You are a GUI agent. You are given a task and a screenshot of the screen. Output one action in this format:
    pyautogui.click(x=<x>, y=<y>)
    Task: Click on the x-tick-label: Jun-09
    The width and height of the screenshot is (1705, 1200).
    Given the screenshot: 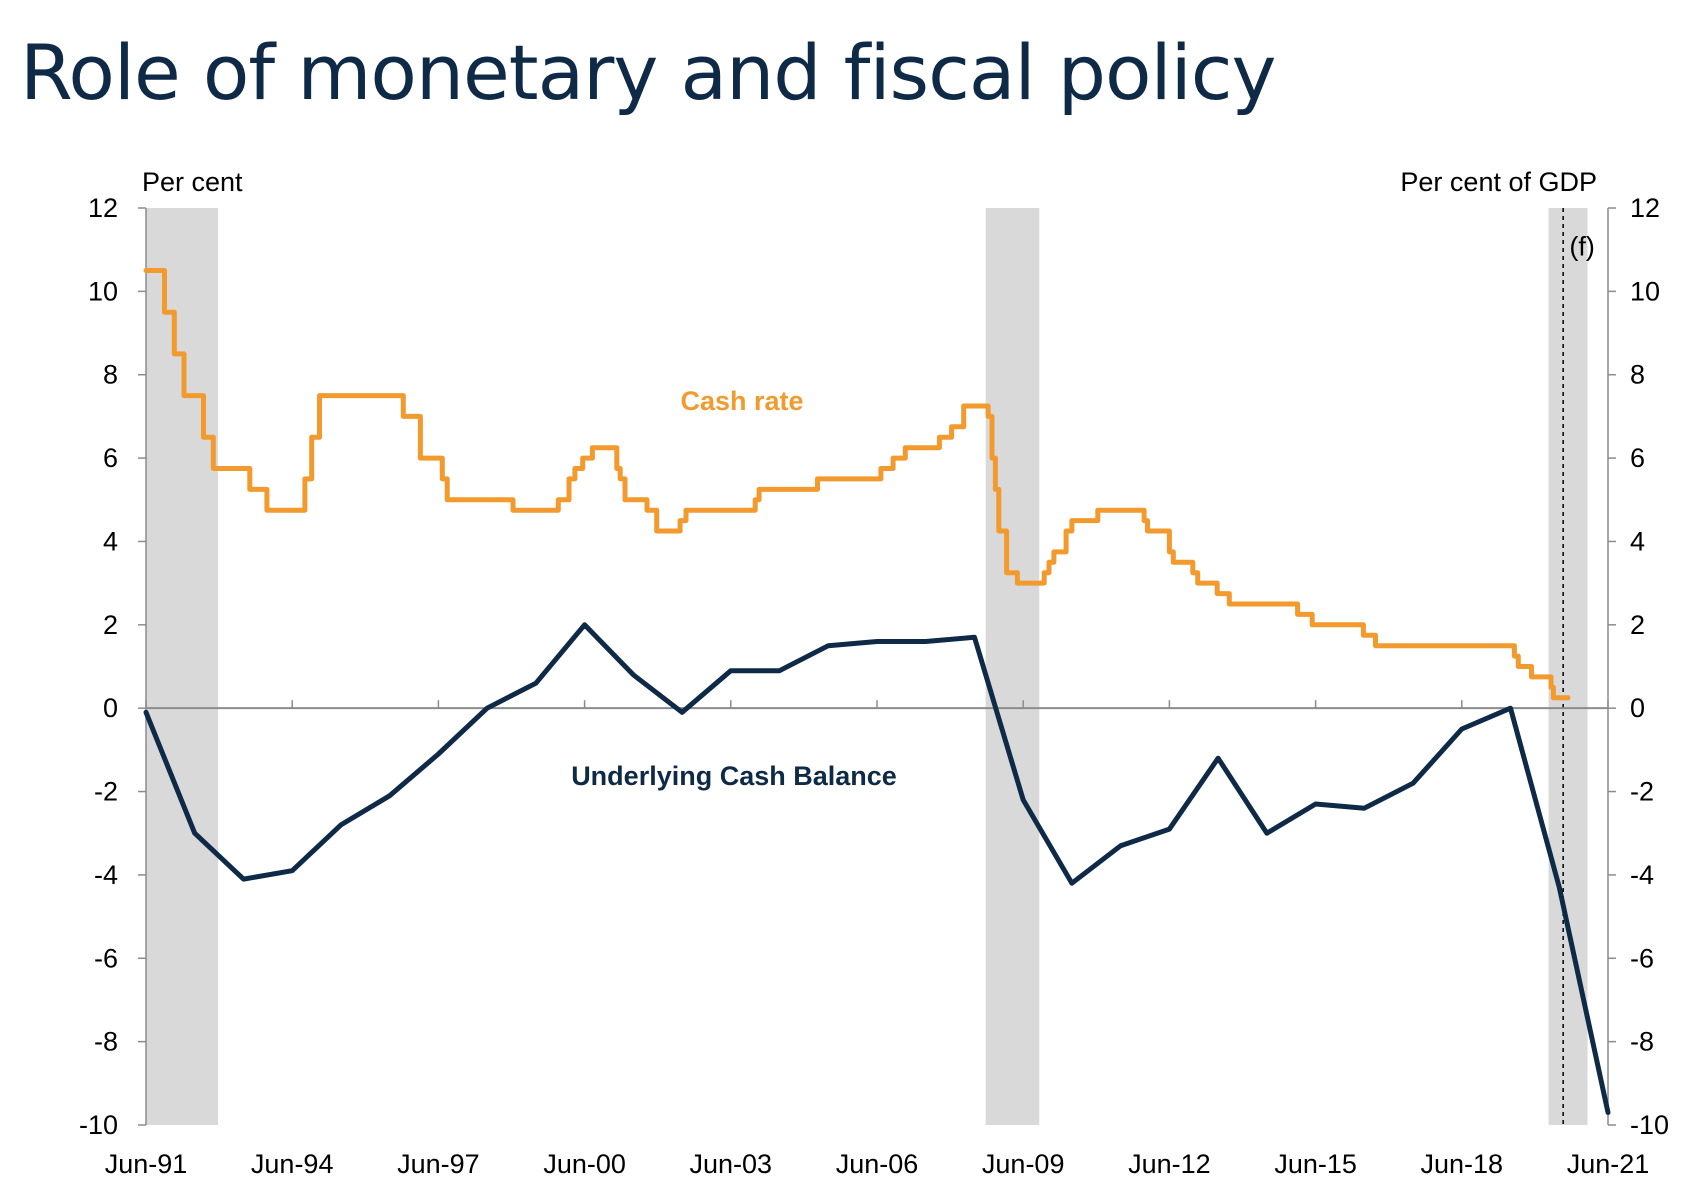 What is the action you would take?
    pyautogui.click(x=1023, y=1164)
    